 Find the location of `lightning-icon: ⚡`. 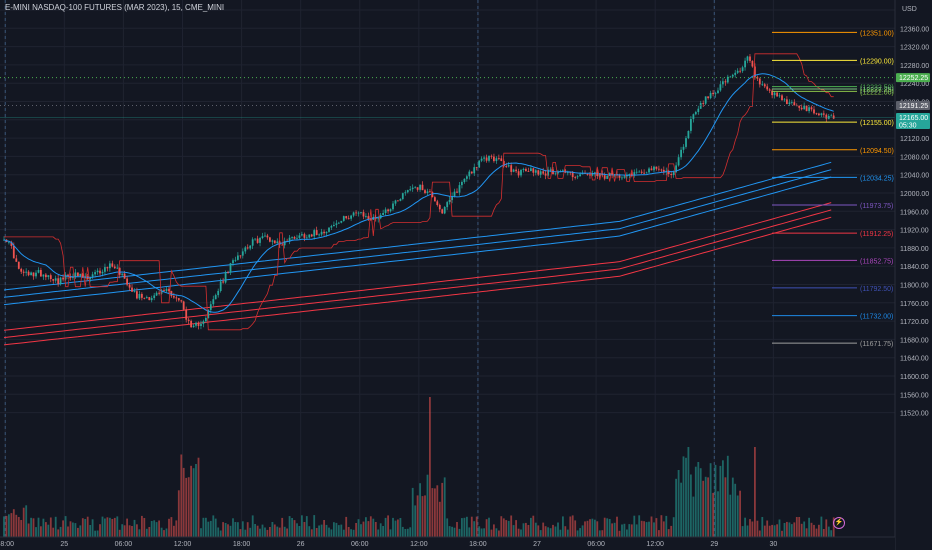

lightning-icon: ⚡ is located at coordinates (839, 523).